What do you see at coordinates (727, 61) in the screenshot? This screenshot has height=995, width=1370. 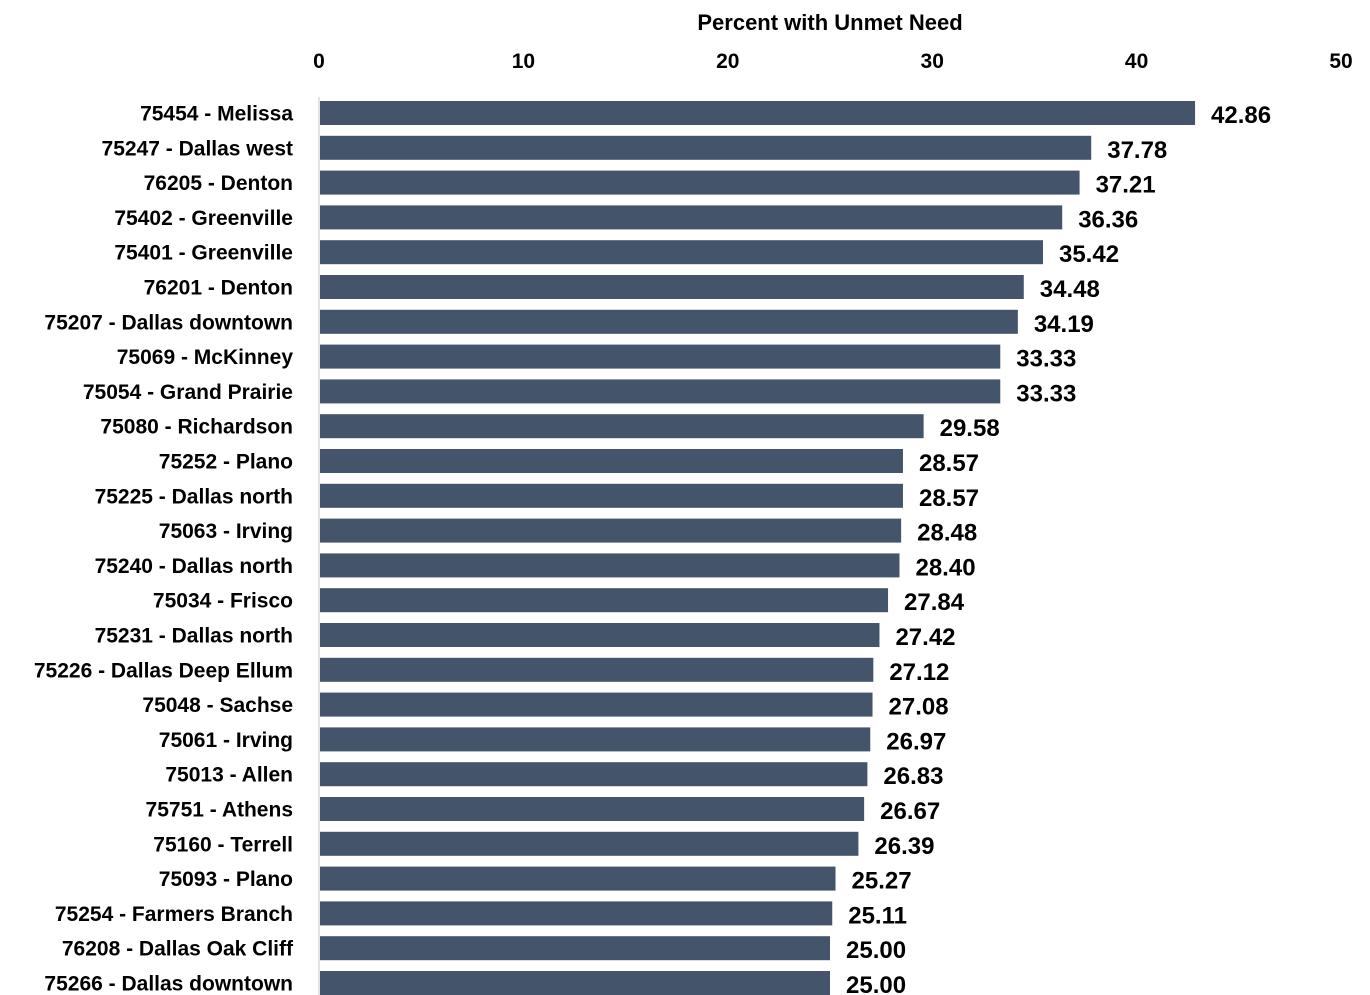 I see `x-tick-label: 20` at bounding box center [727, 61].